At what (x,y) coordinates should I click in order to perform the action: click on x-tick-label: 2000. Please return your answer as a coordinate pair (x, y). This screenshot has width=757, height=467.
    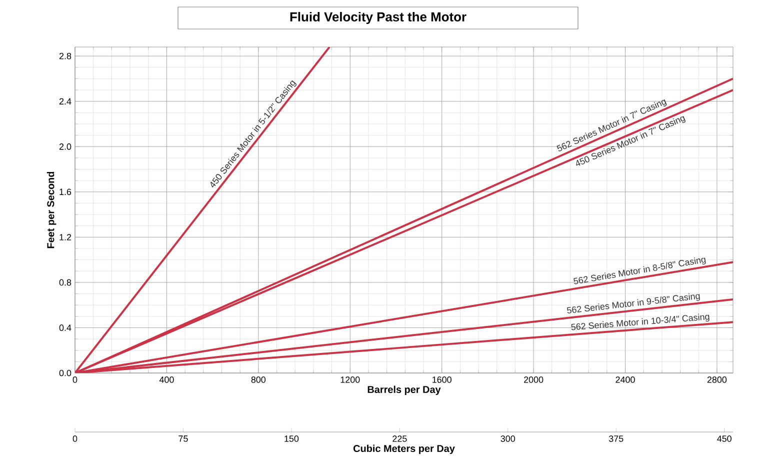
    Looking at the image, I should click on (534, 379).